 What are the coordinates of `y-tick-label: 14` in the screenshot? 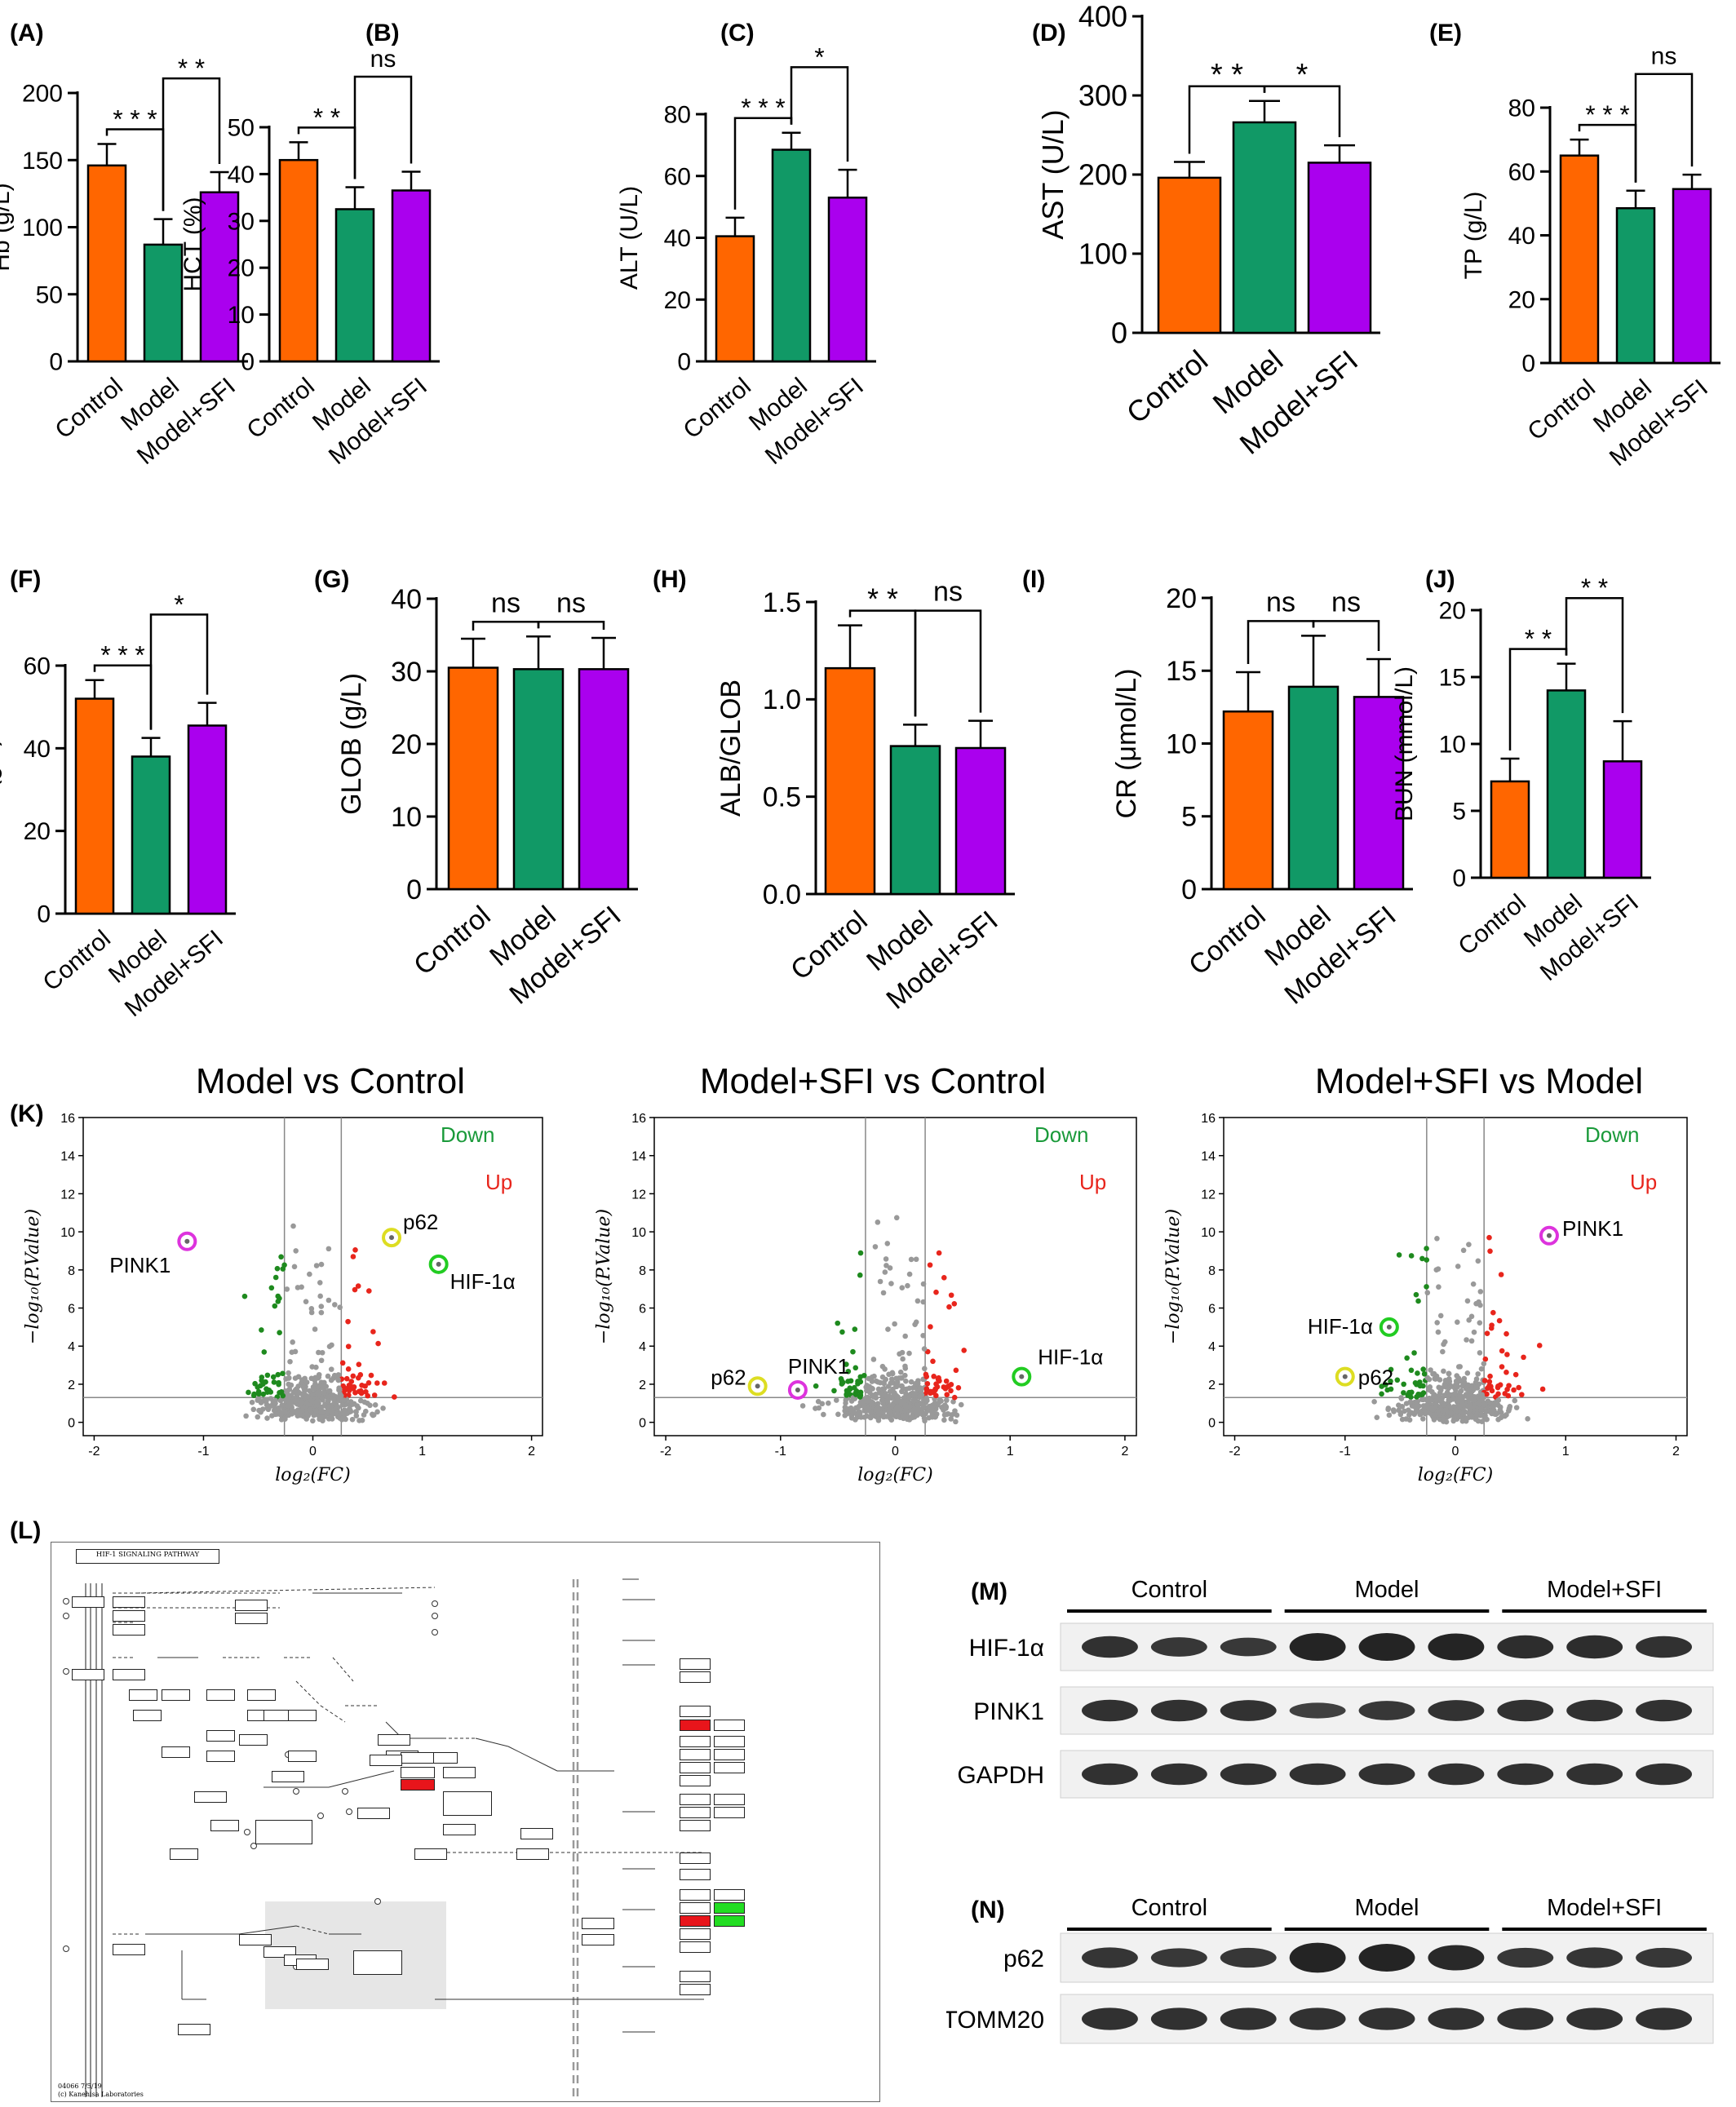 It's located at (638, 1157).